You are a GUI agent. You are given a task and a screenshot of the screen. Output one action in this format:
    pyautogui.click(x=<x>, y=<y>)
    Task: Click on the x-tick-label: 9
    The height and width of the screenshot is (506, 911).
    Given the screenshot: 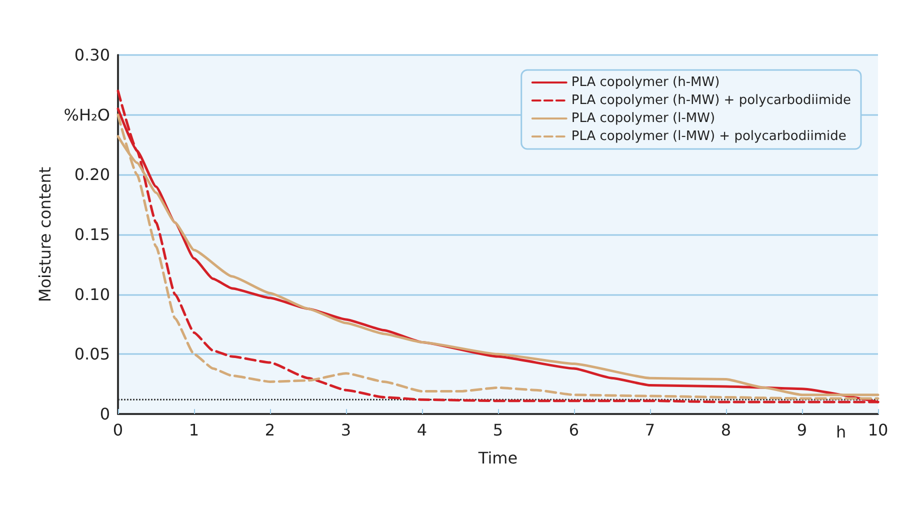 What is the action you would take?
    pyautogui.click(x=802, y=430)
    